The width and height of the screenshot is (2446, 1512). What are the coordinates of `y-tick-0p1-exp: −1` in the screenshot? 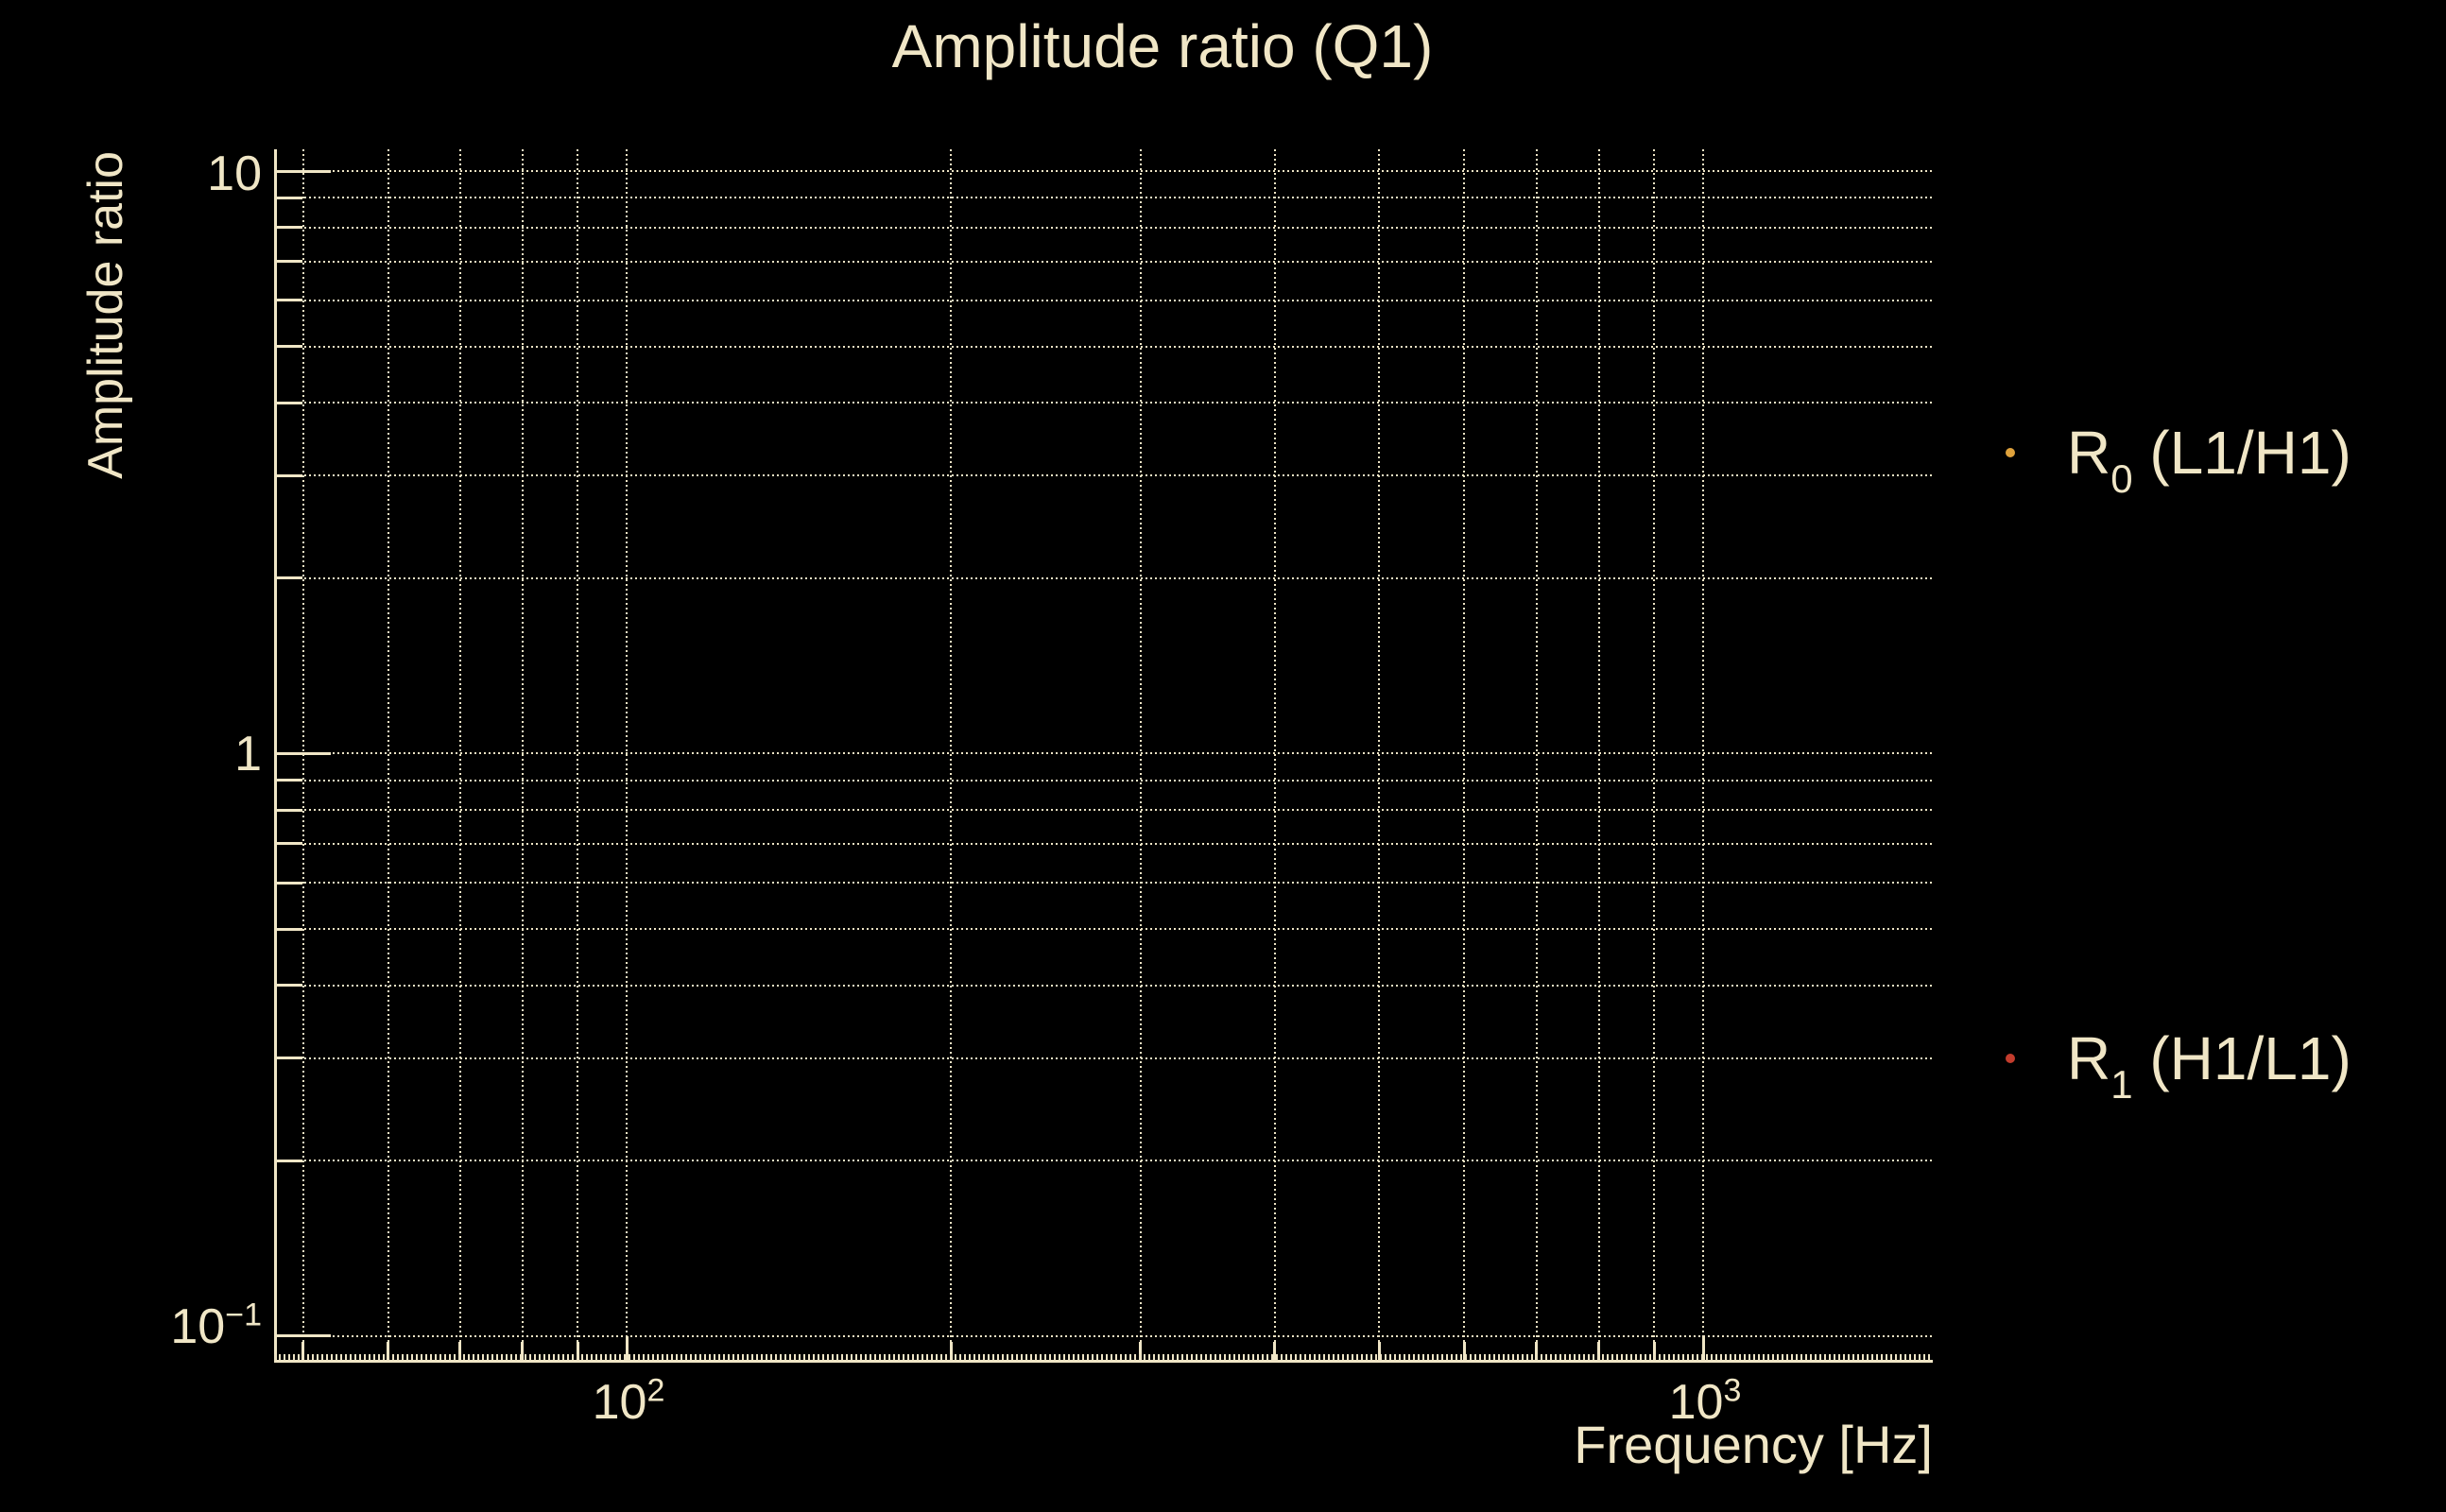 It's located at (243, 1315).